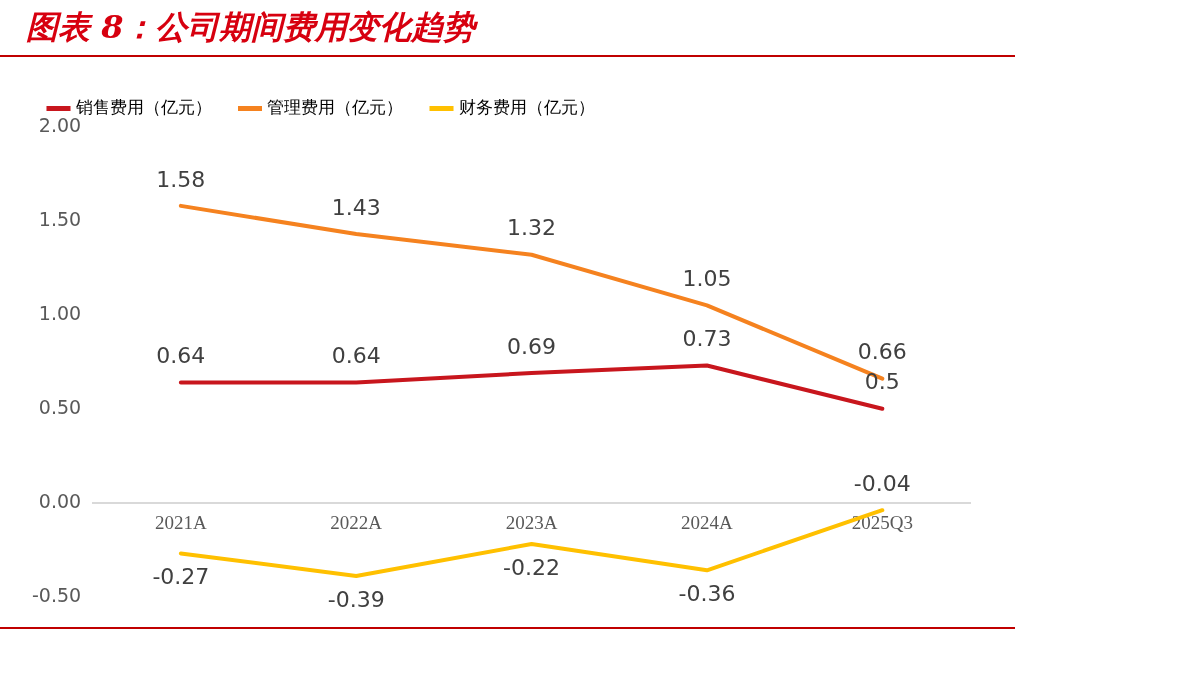 Image resolution: width=1192 pixels, height=679 pixels. I want to click on x-tick-label: 2021A, so click(180, 523).